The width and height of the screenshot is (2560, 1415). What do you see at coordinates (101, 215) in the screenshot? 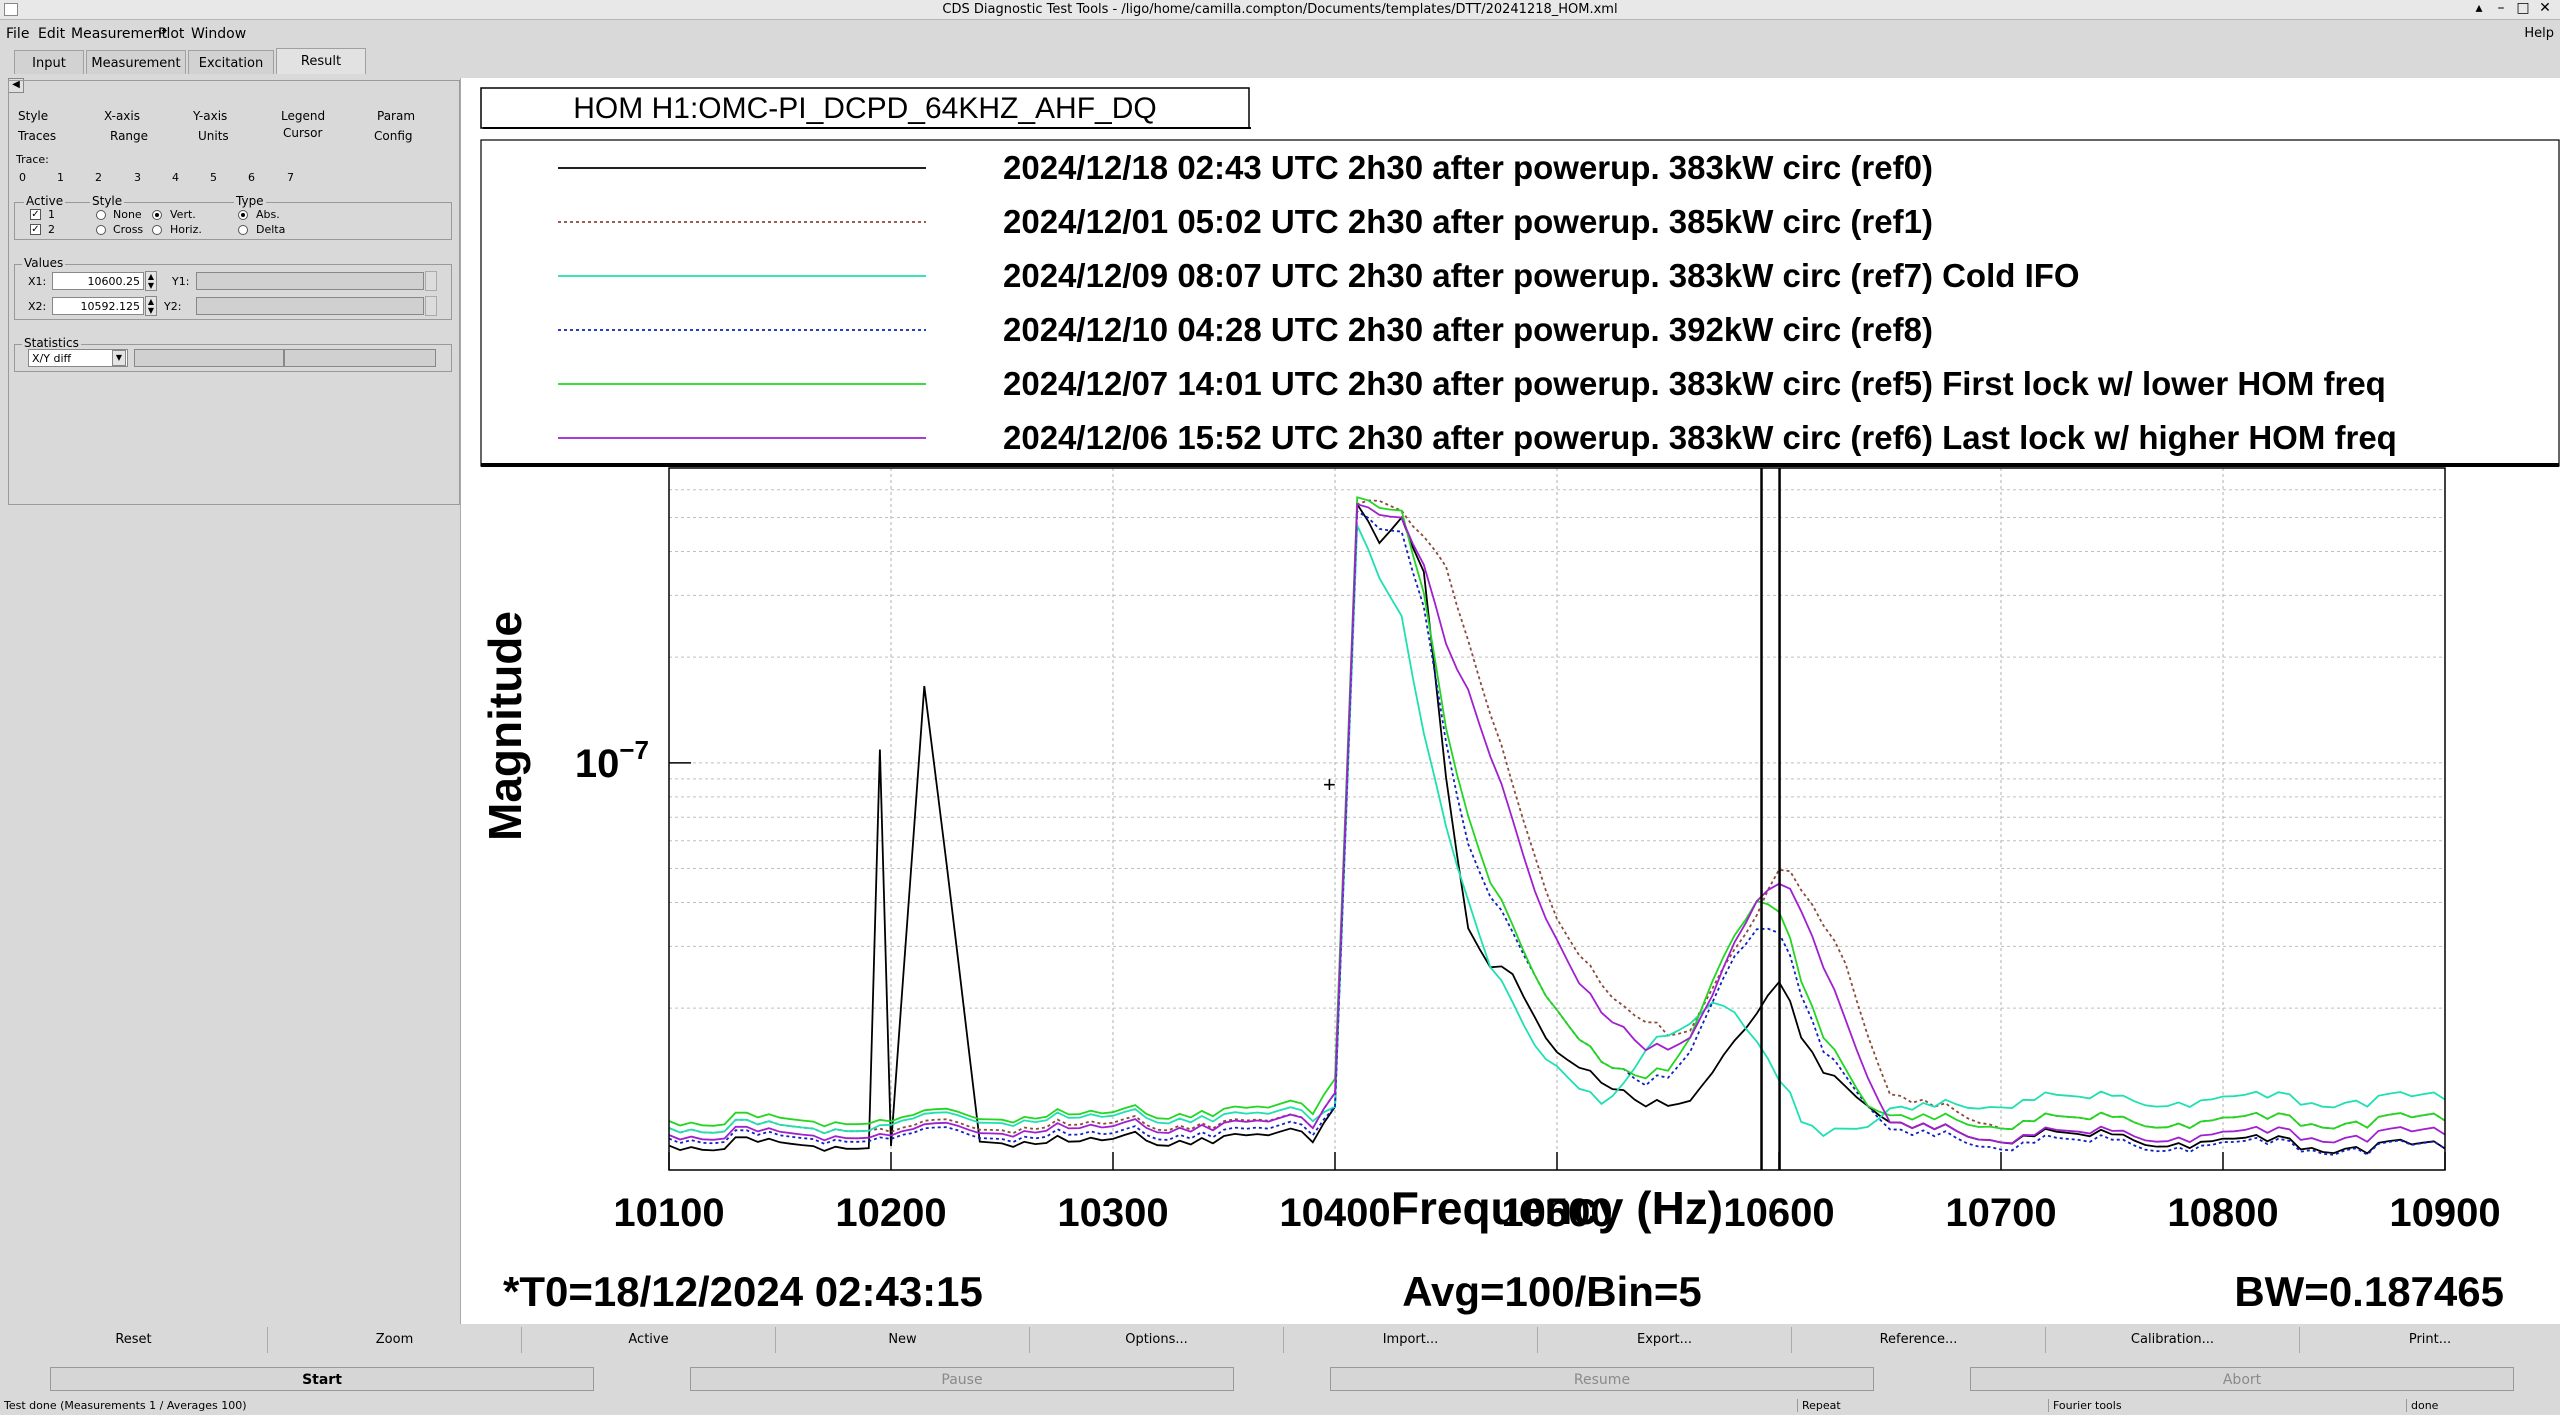
I see `style-none-radio` at bounding box center [101, 215].